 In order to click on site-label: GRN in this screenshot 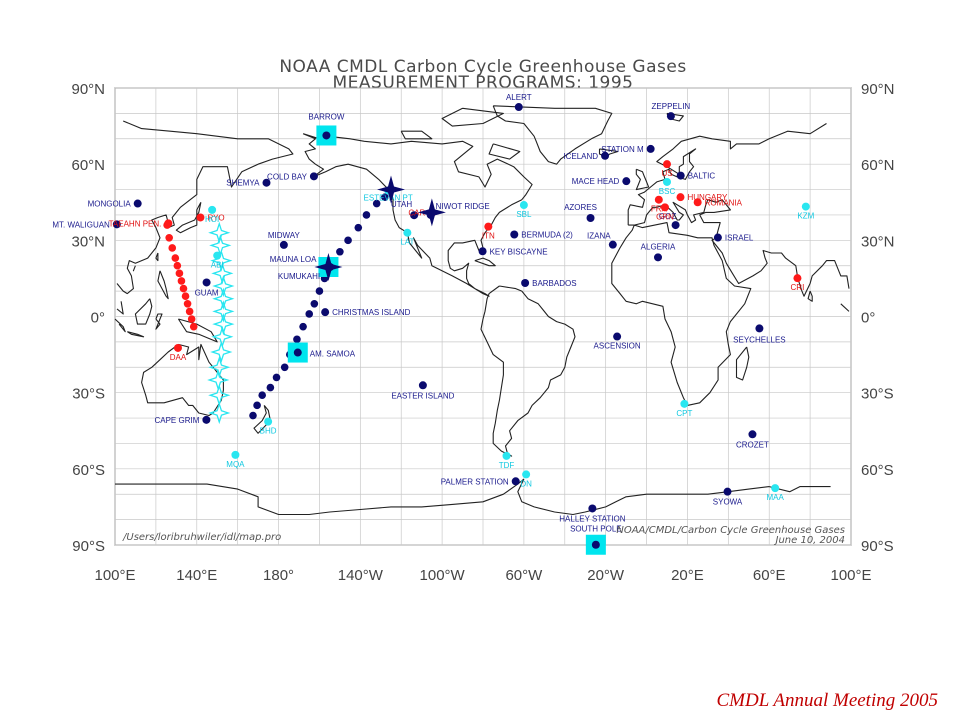, I will do `click(665, 216)`.